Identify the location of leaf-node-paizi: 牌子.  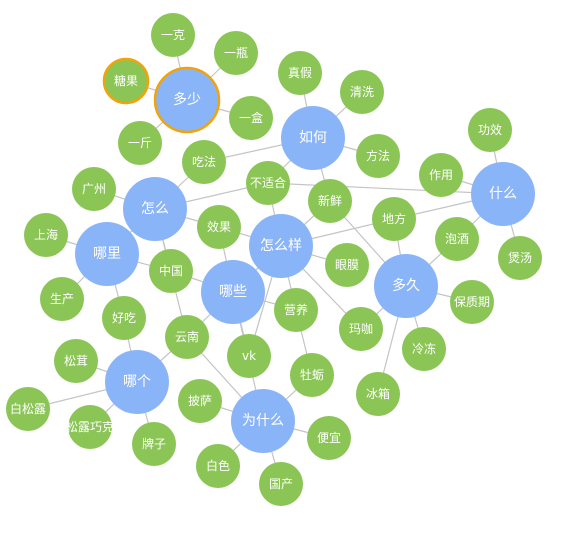
(154, 444).